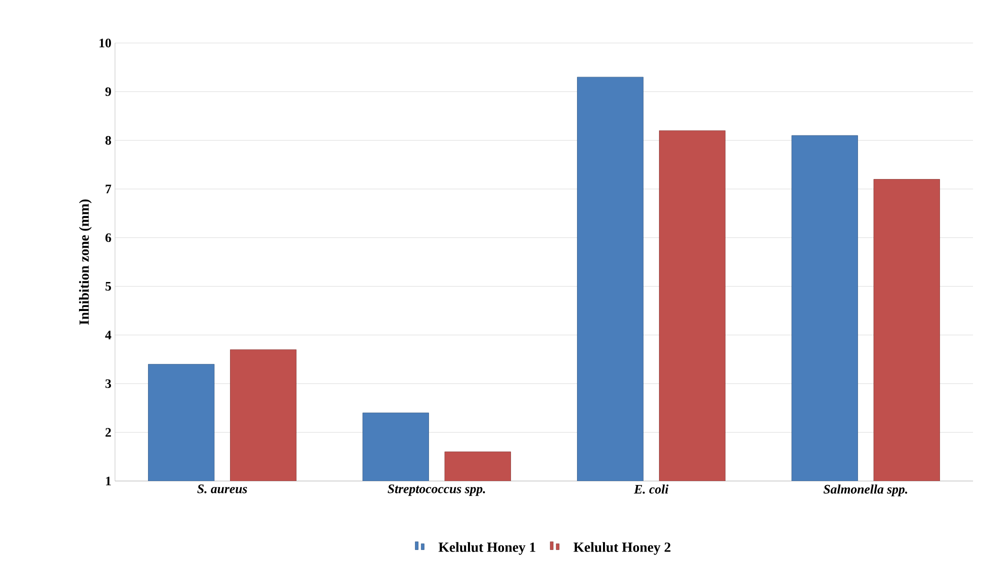  What do you see at coordinates (436, 490) in the screenshot?
I see `x-tick-label: Streptococcus spp.` at bounding box center [436, 490].